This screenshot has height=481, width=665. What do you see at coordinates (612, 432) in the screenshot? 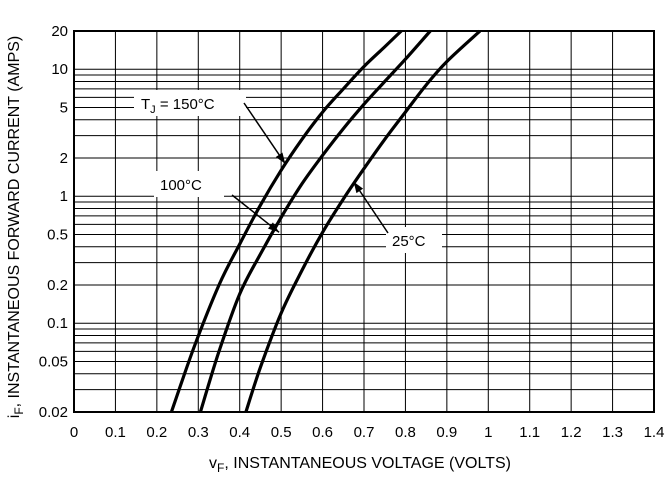
I see `x-tick-label: 1.3` at bounding box center [612, 432].